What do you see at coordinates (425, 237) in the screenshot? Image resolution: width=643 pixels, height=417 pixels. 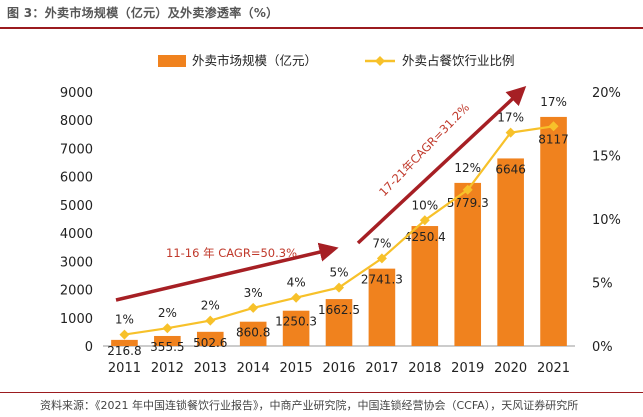 I see `bar-value-label: 4250.4` at bounding box center [425, 237].